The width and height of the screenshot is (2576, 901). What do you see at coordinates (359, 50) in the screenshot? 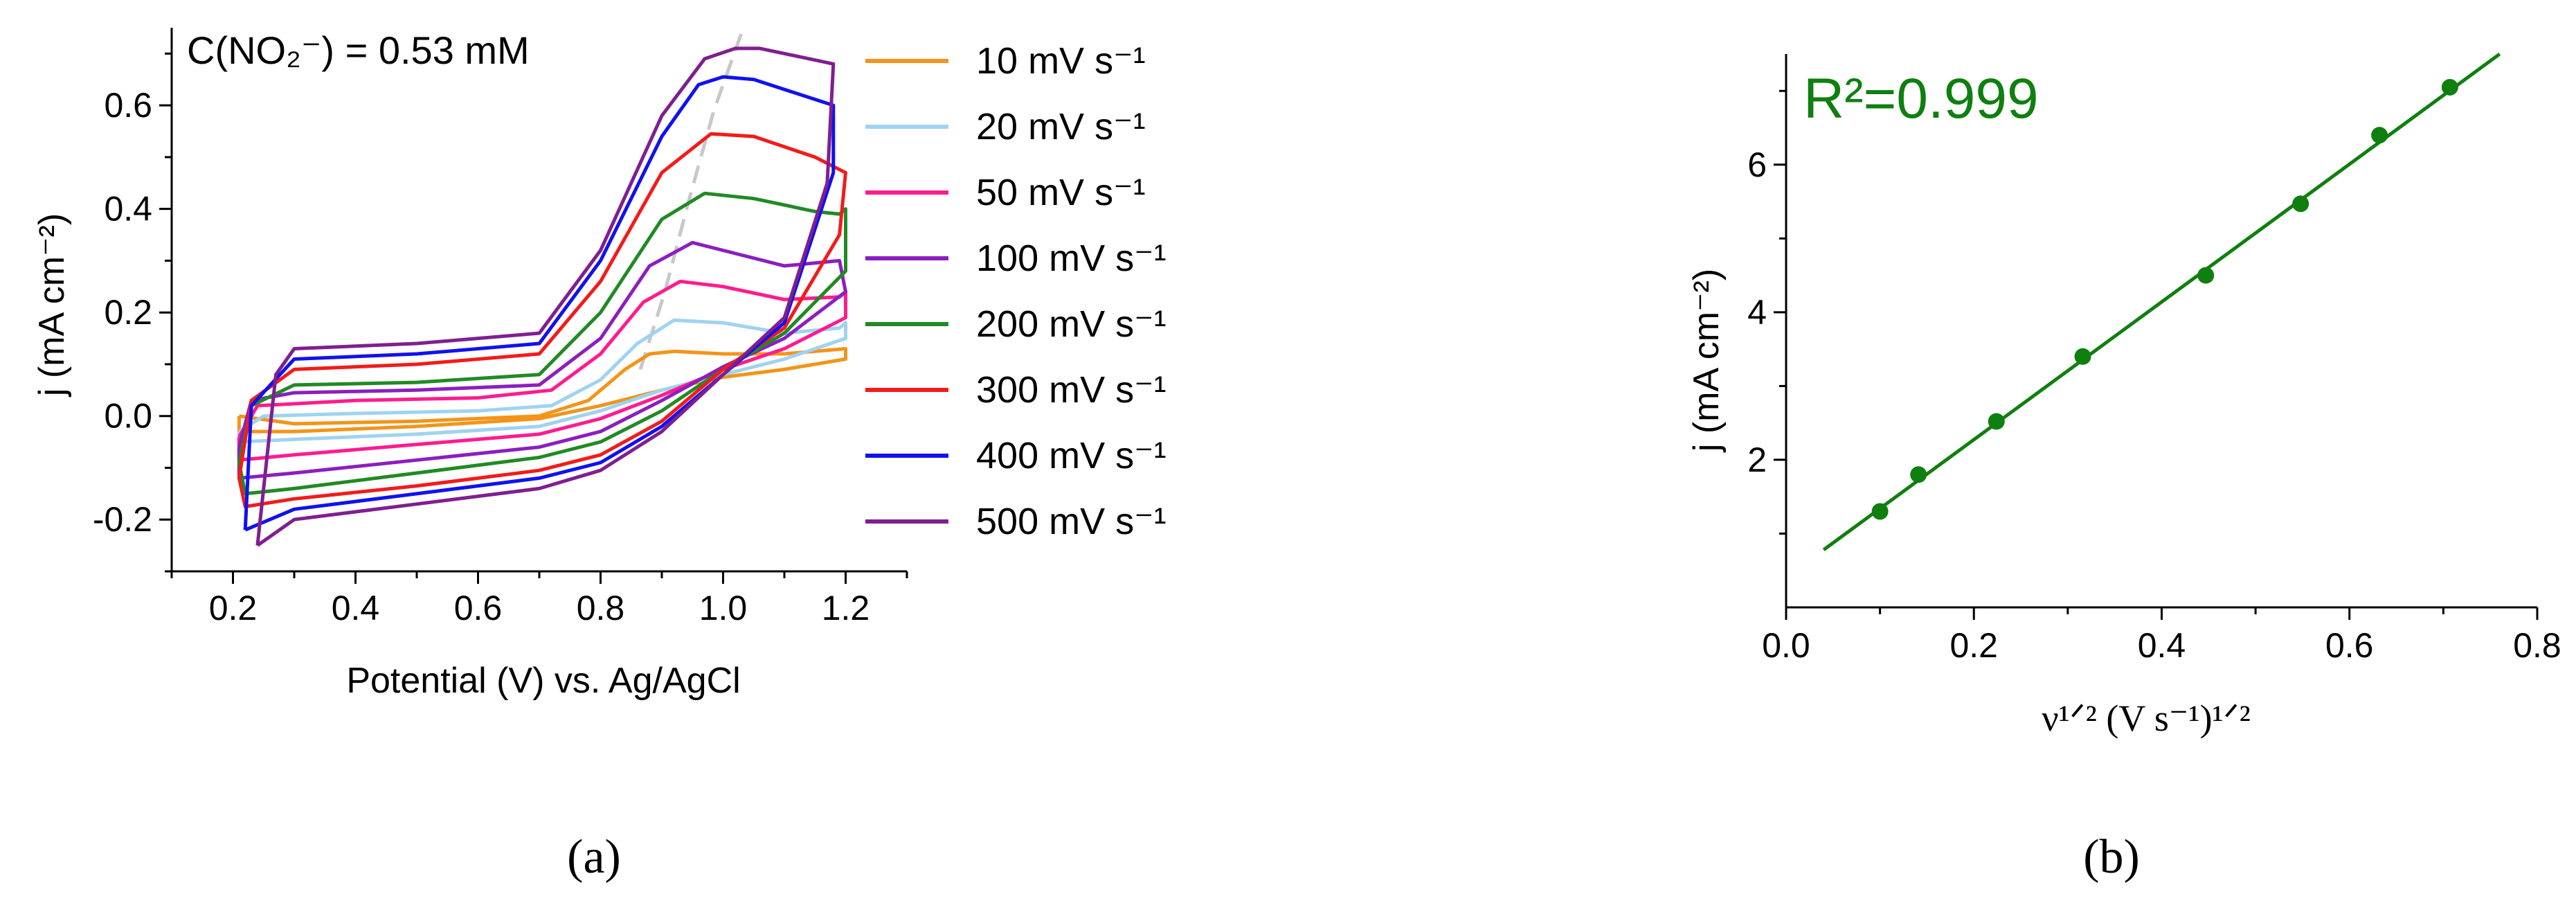
I see `panel-a-annotation: C(NO₂⁻) = 0.53 mM` at bounding box center [359, 50].